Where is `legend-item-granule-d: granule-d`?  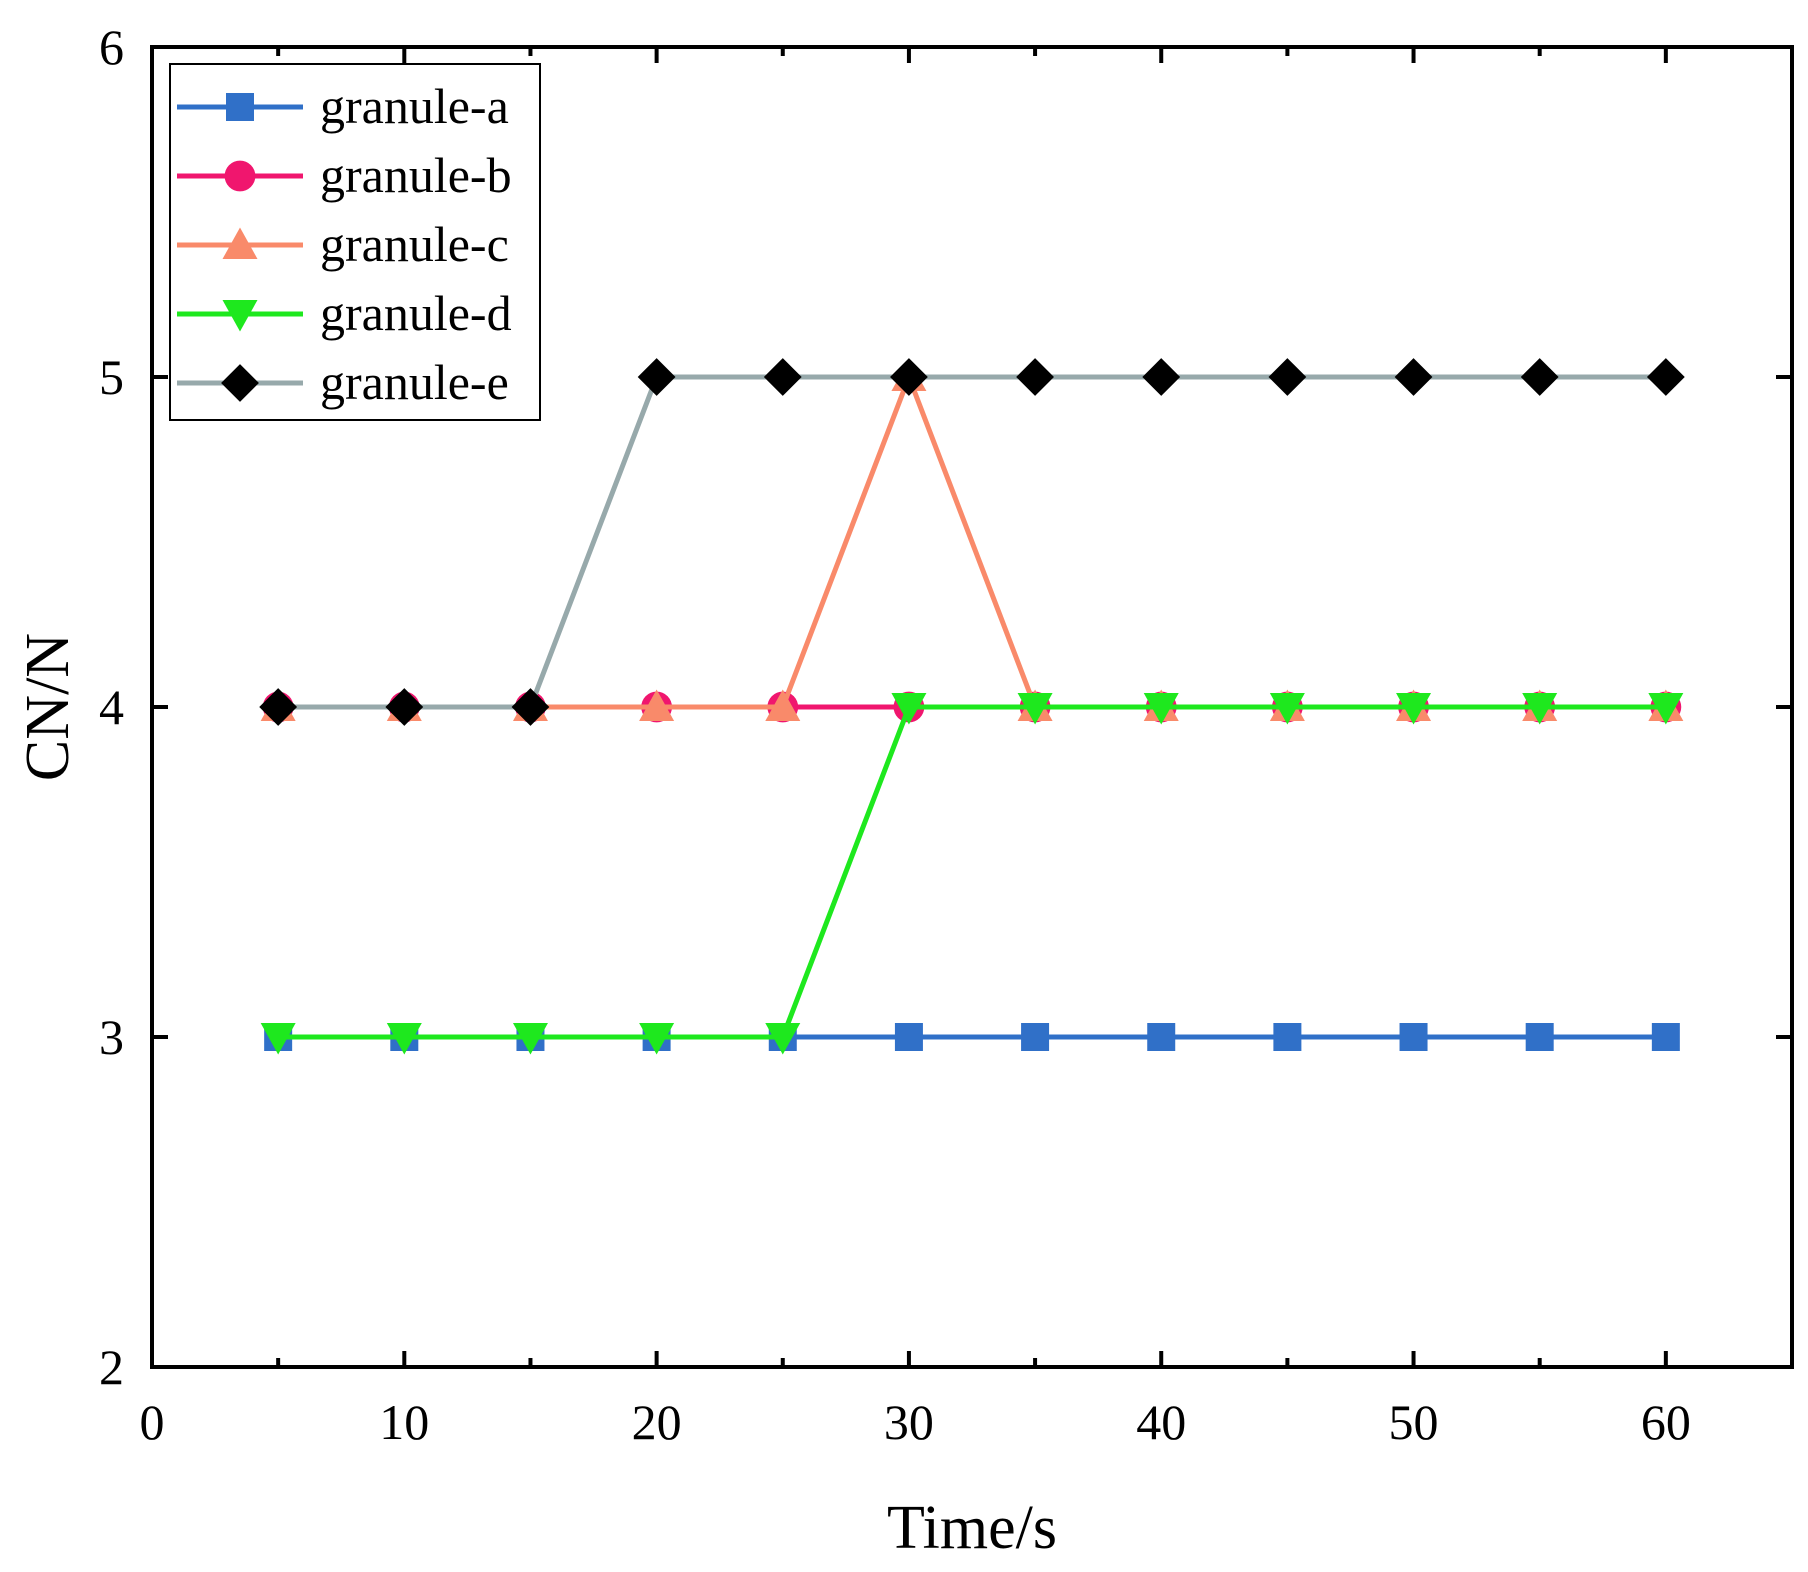 legend-item-granule-d: granule-d is located at coordinates (344, 313).